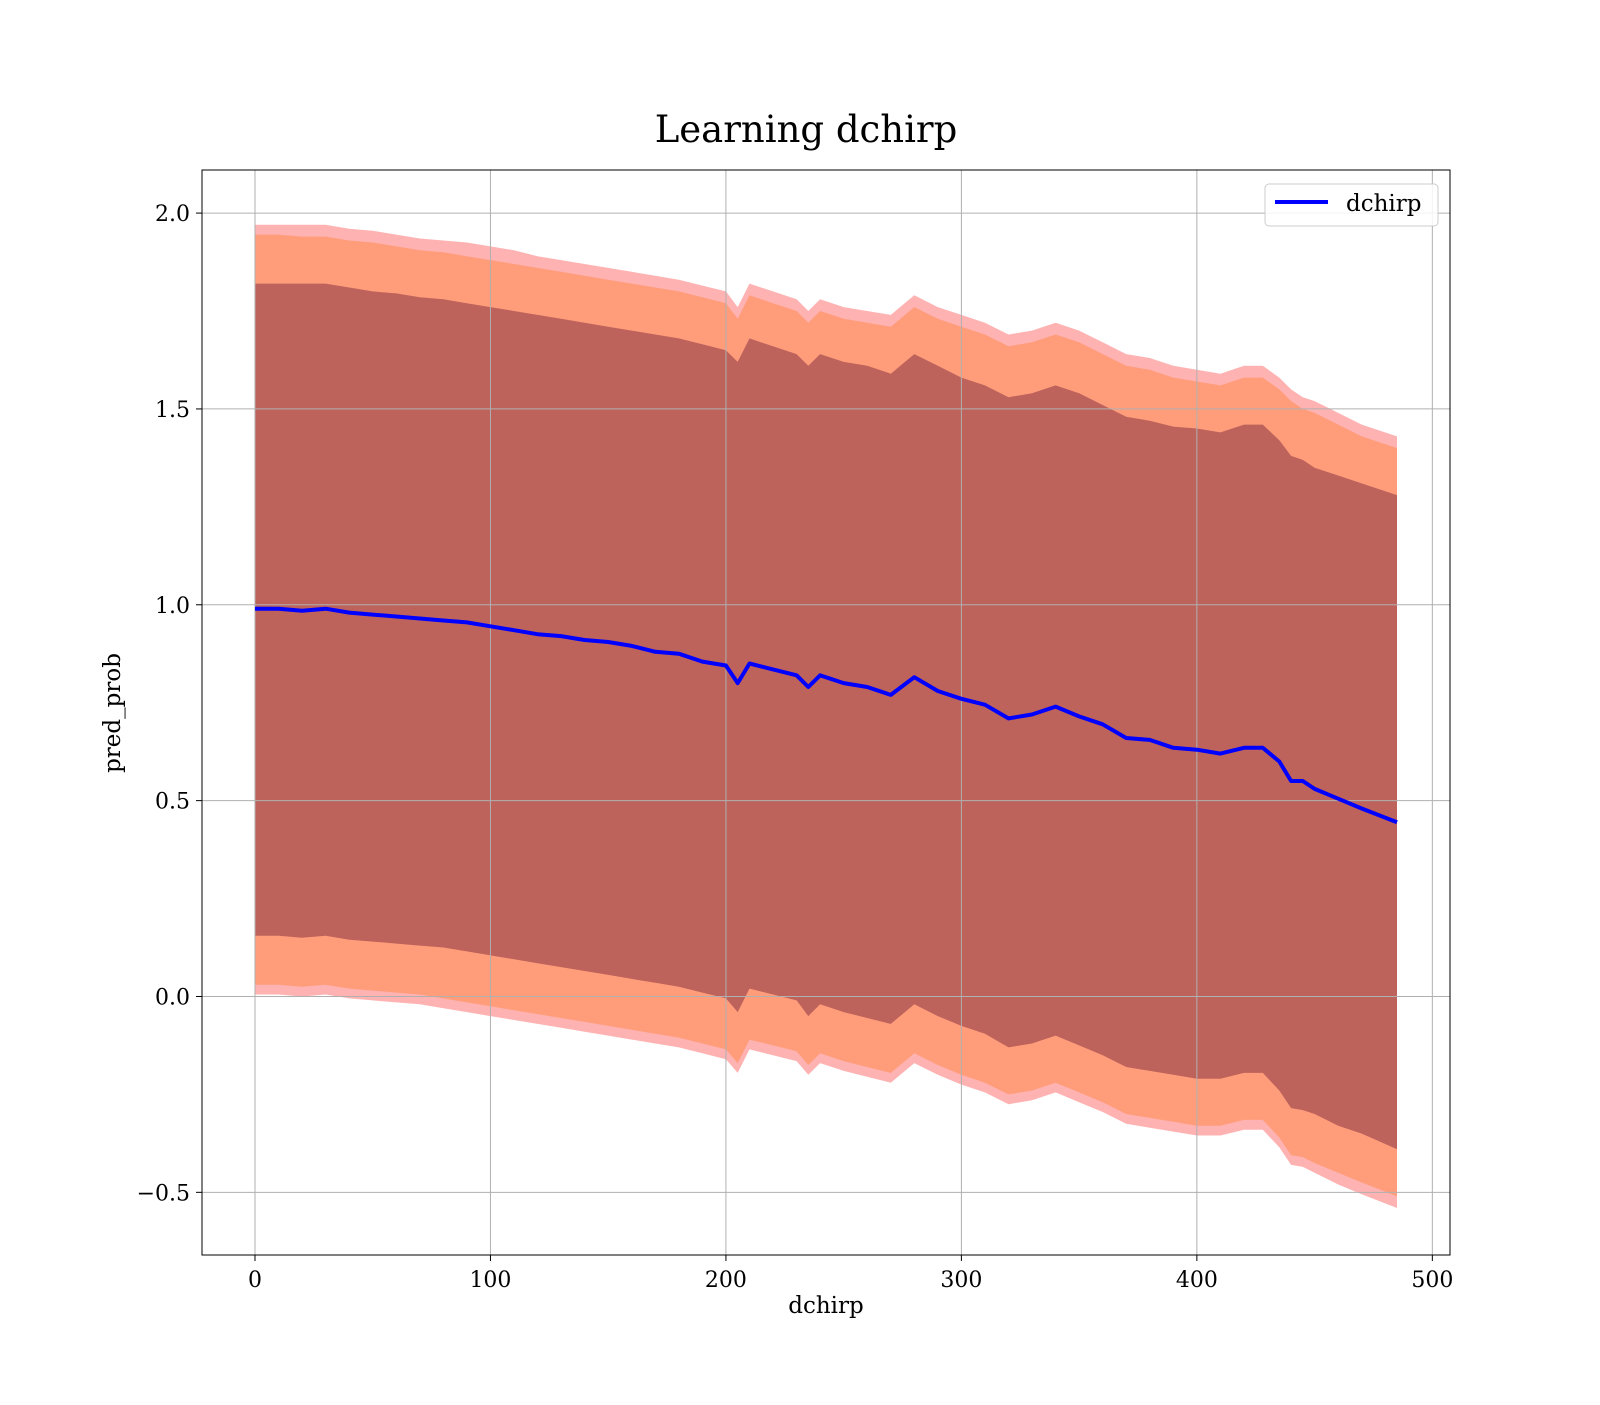 This screenshot has width=1600, height=1405. Describe the element at coordinates (172, 802) in the screenshot. I see `y-tick-label: 0.5` at that location.